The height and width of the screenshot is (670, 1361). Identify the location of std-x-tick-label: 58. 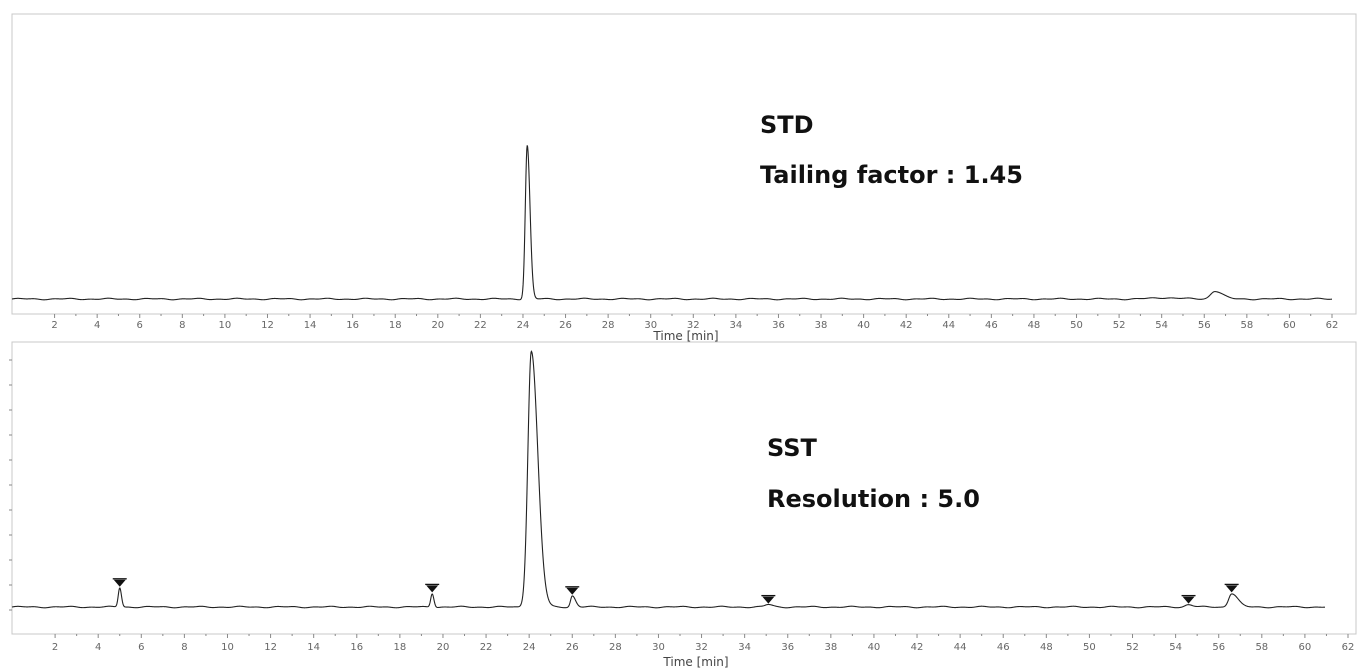
(1246, 325).